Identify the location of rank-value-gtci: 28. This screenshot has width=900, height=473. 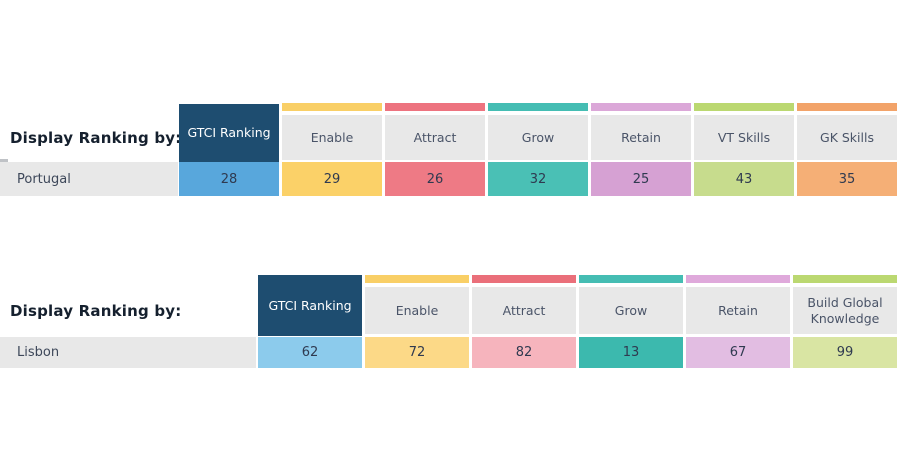
(229, 179).